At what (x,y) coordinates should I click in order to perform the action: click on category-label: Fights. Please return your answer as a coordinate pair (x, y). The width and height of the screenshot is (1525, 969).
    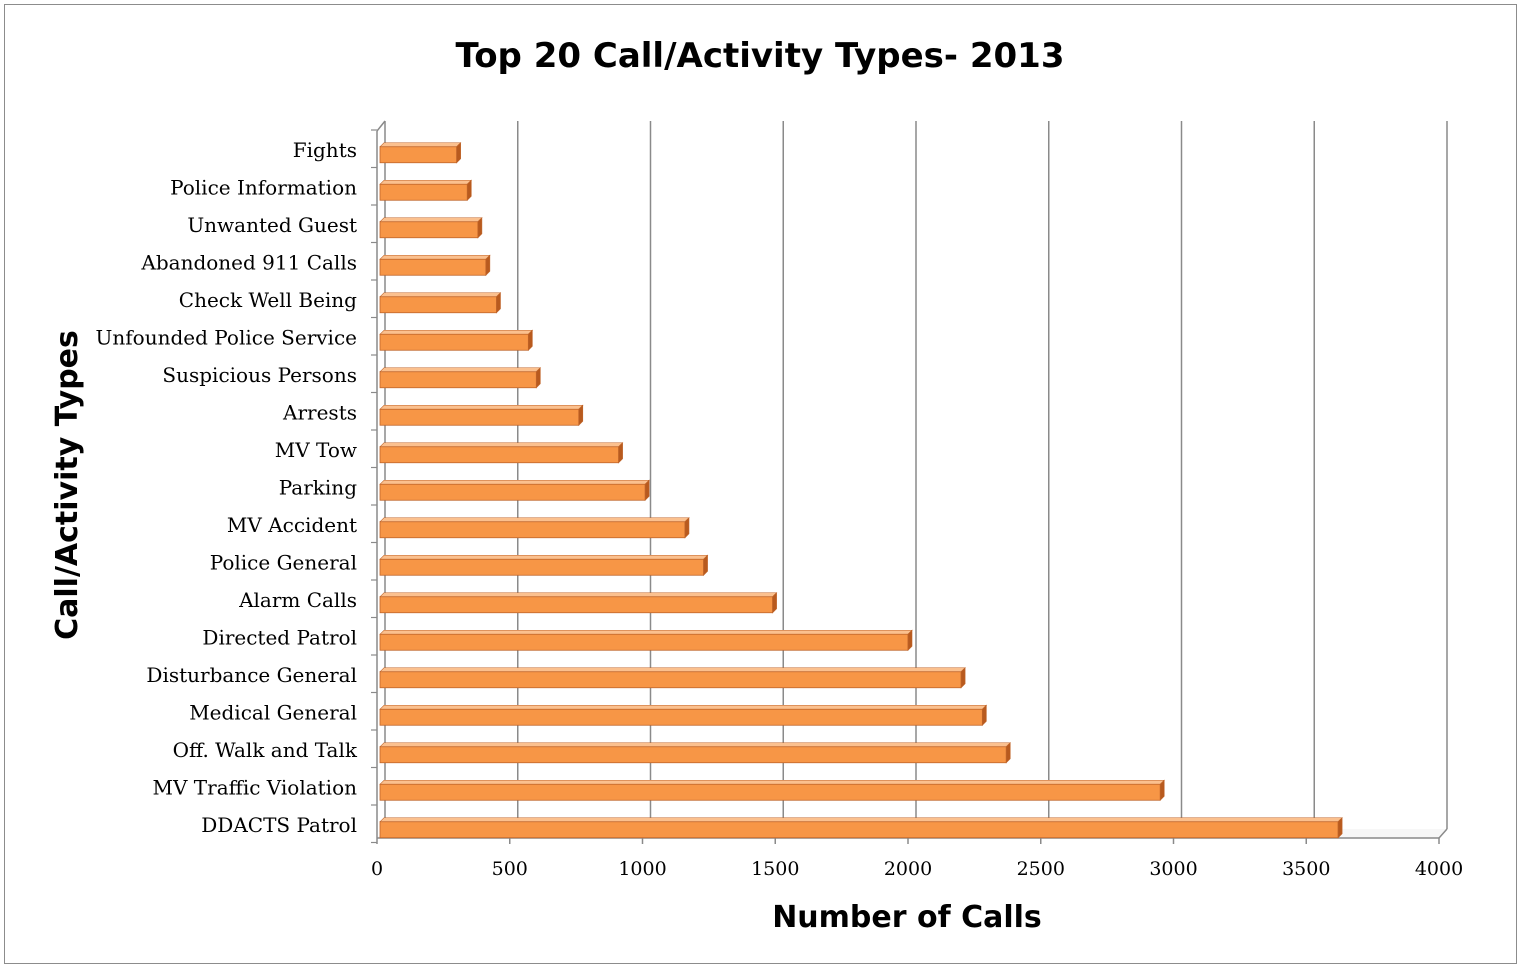
    Looking at the image, I should click on (325, 150).